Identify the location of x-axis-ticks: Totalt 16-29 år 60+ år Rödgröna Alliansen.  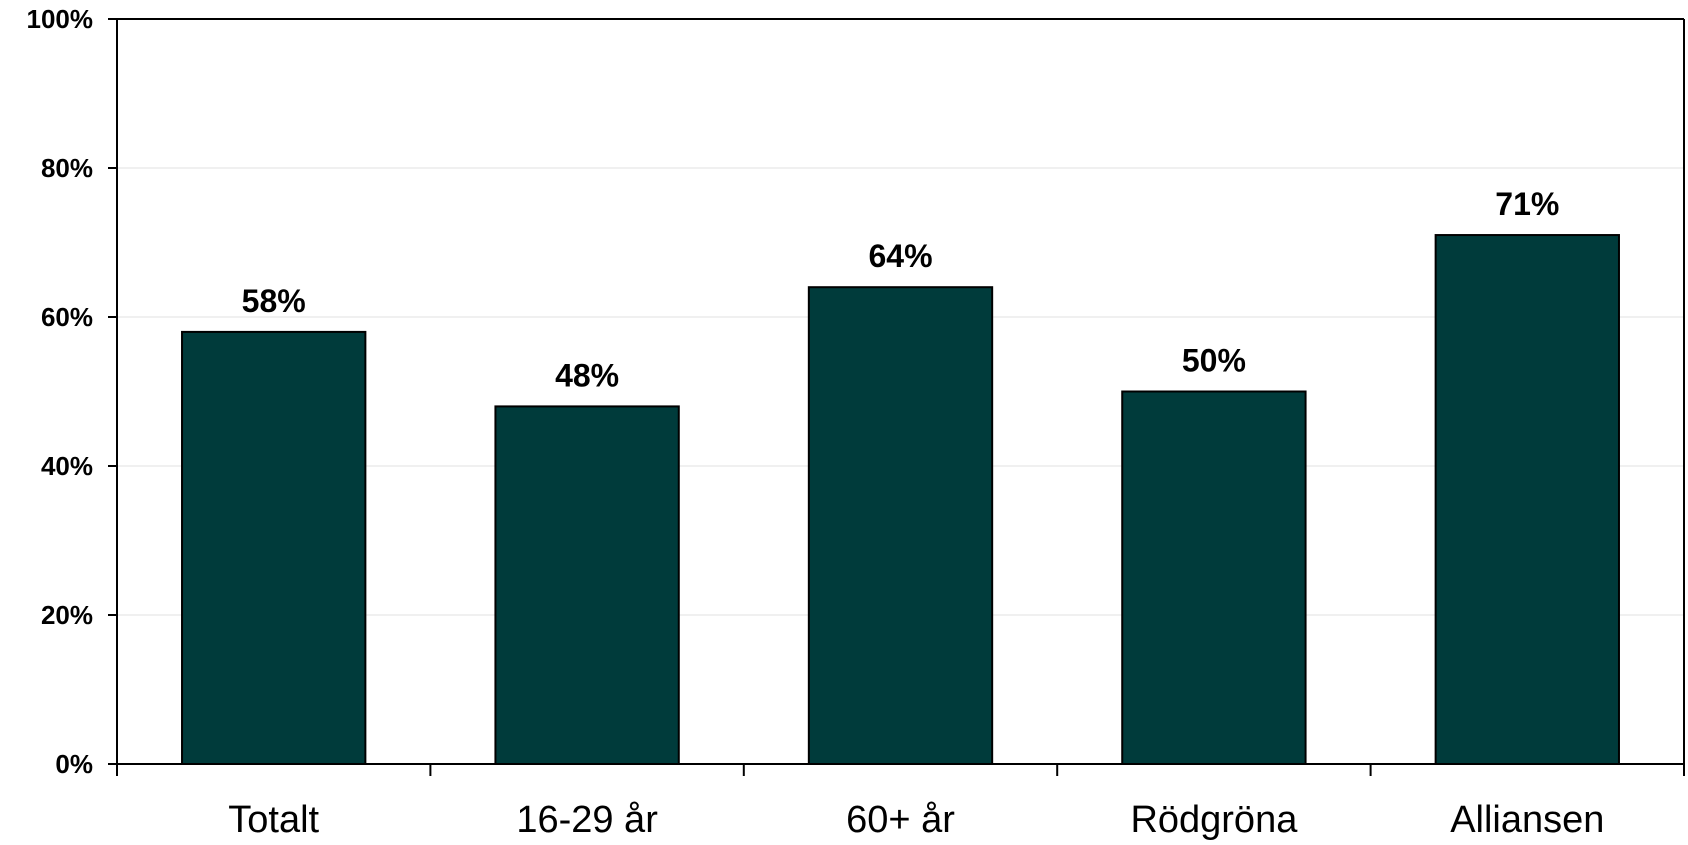
(900, 802).